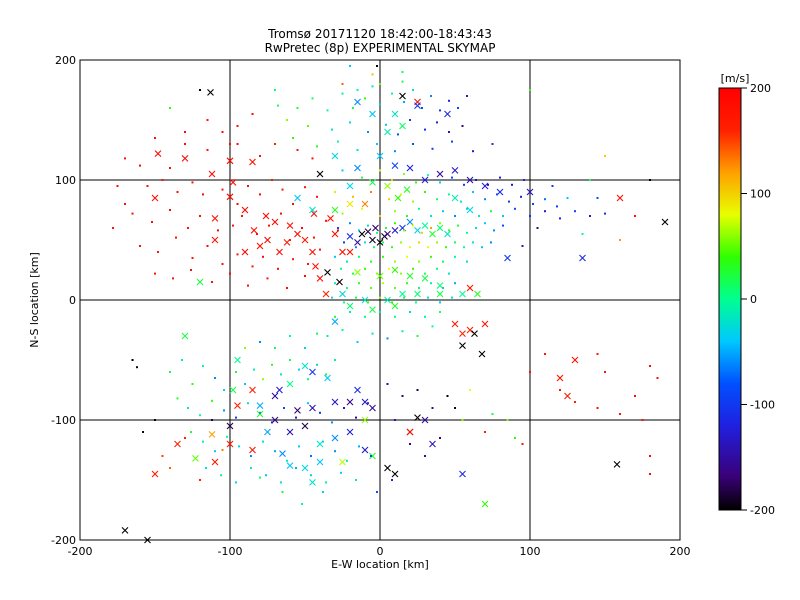 Image resolution: width=800 pixels, height=600 pixels. What do you see at coordinates (63, 420) in the screenshot?
I see `y-tick-label: -100` at bounding box center [63, 420].